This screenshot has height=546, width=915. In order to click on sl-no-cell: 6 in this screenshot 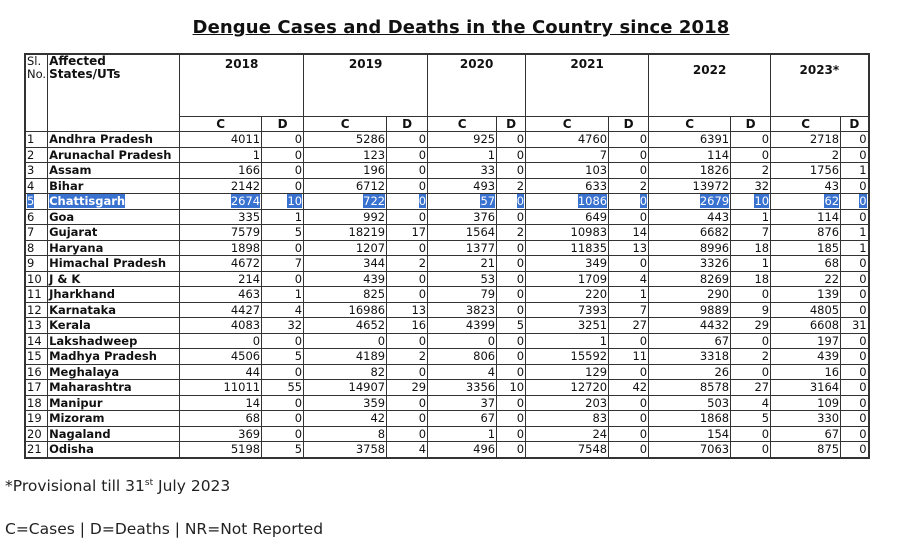, I will do `click(36, 216)`.